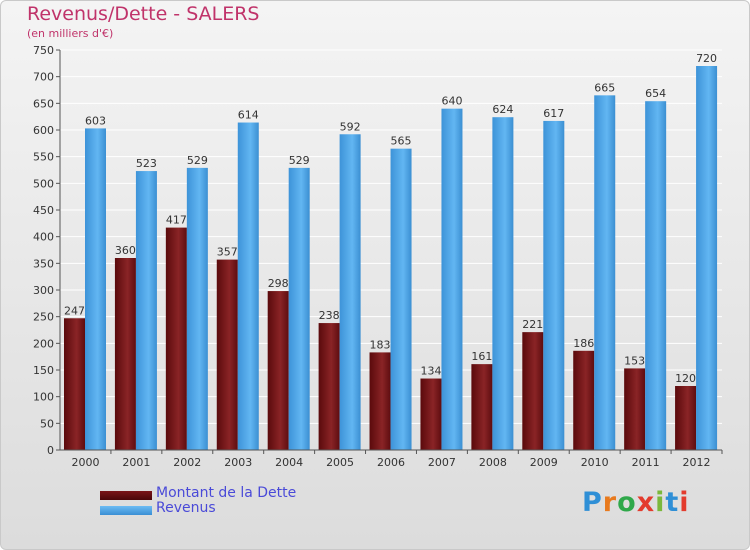  Describe the element at coordinates (226, 493) in the screenshot. I see `legend-label-dette: Montant de la Dette` at that location.